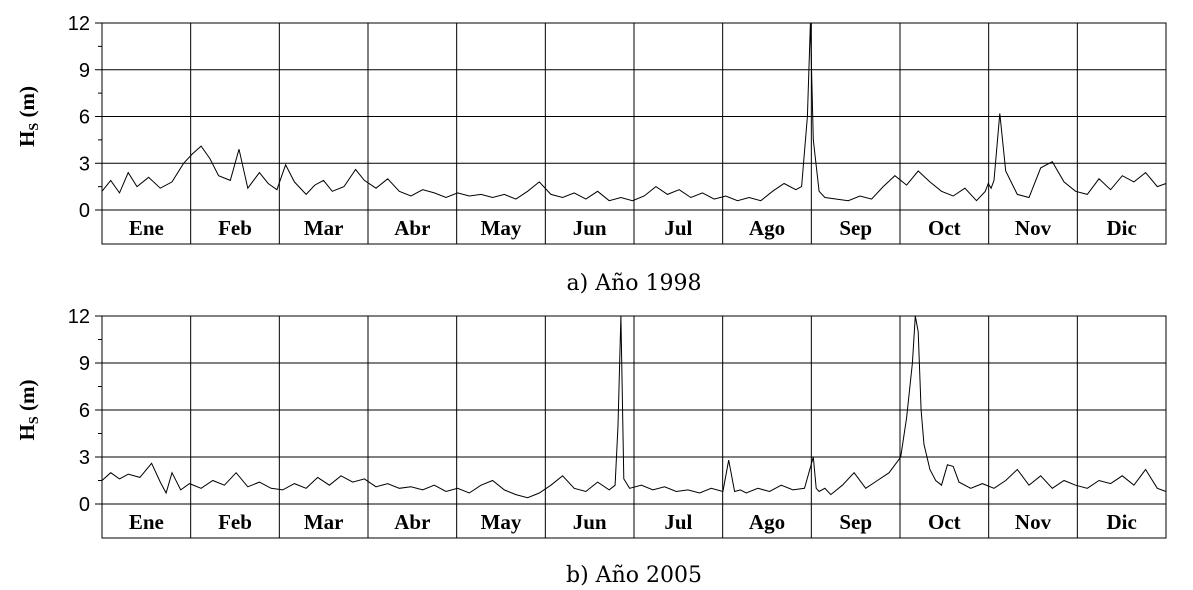 Image resolution: width=1193 pixels, height=590 pixels. Describe the element at coordinates (944, 228) in the screenshot. I see `chart-1998-month-oct: Oct` at that location.